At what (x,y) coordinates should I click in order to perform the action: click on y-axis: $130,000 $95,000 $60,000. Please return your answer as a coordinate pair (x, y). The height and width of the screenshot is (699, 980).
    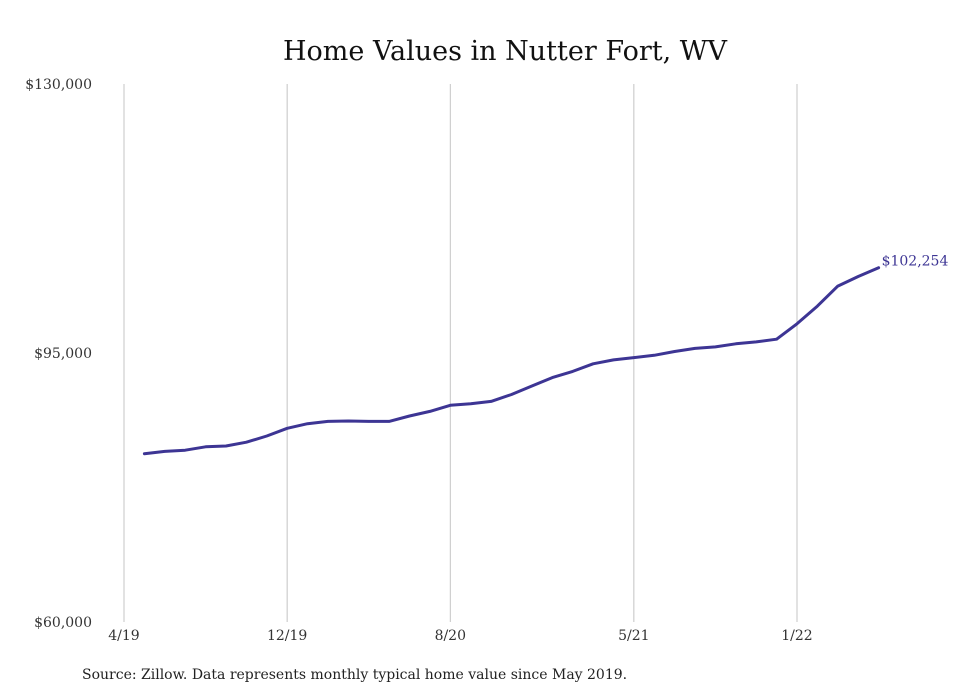
    Looking at the image, I should click on (58, 354).